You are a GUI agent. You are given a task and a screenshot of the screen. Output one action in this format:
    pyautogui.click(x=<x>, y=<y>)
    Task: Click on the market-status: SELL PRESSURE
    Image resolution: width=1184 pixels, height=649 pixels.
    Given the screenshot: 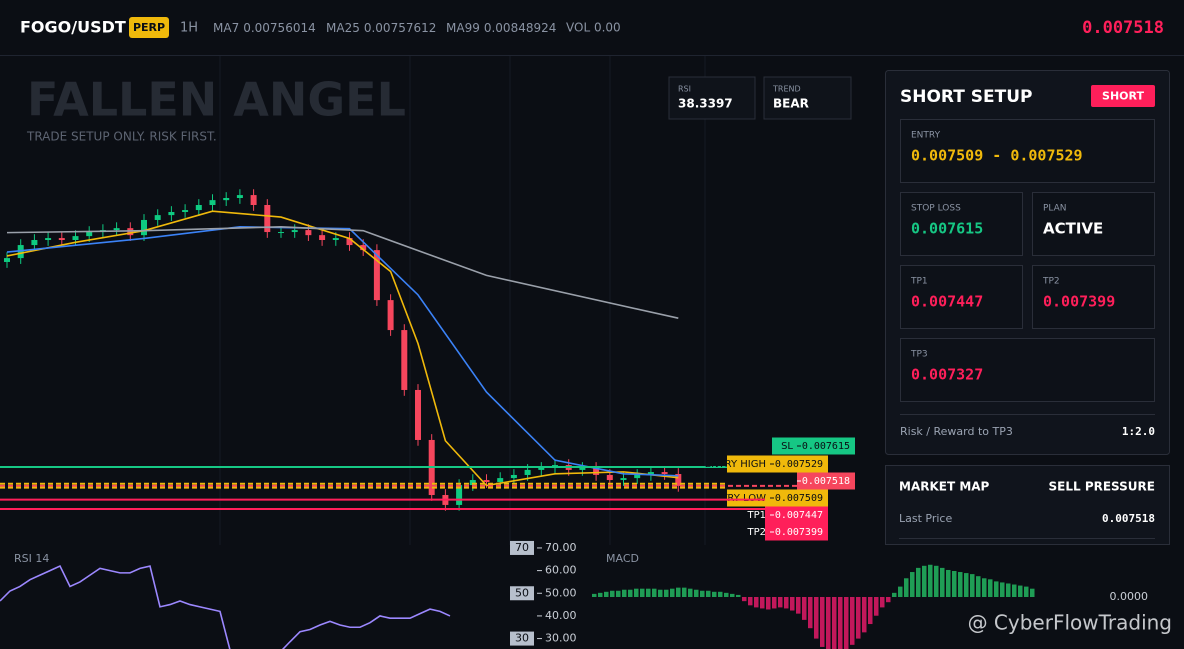 What is the action you would take?
    pyautogui.click(x=1102, y=487)
    